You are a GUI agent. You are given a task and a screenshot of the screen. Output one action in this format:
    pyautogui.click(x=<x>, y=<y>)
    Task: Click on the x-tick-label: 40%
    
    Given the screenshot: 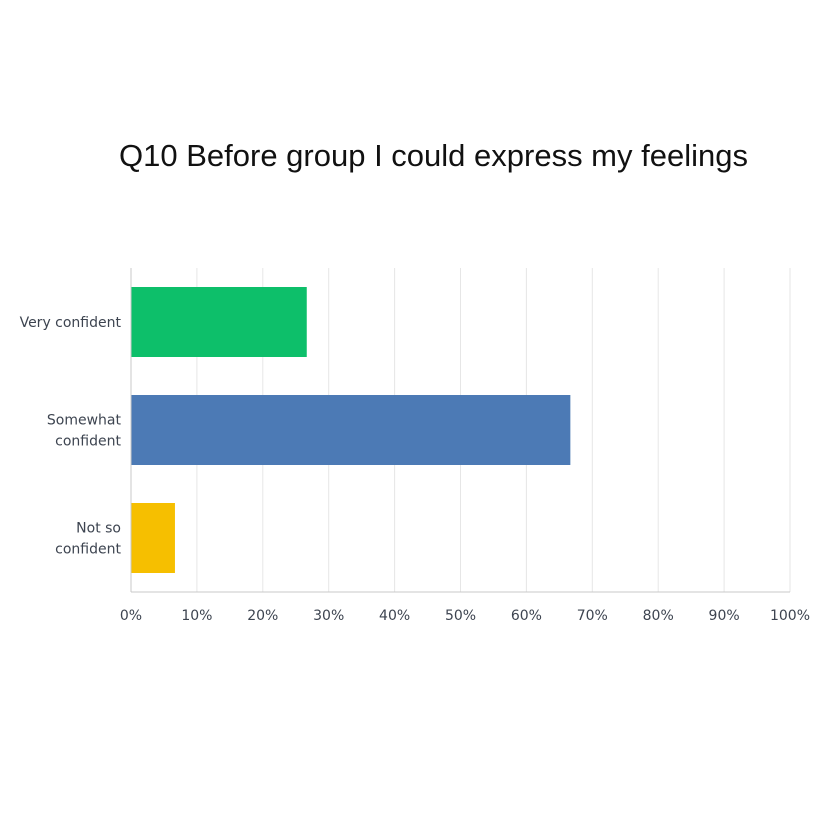 What is the action you would take?
    pyautogui.click(x=394, y=616)
    